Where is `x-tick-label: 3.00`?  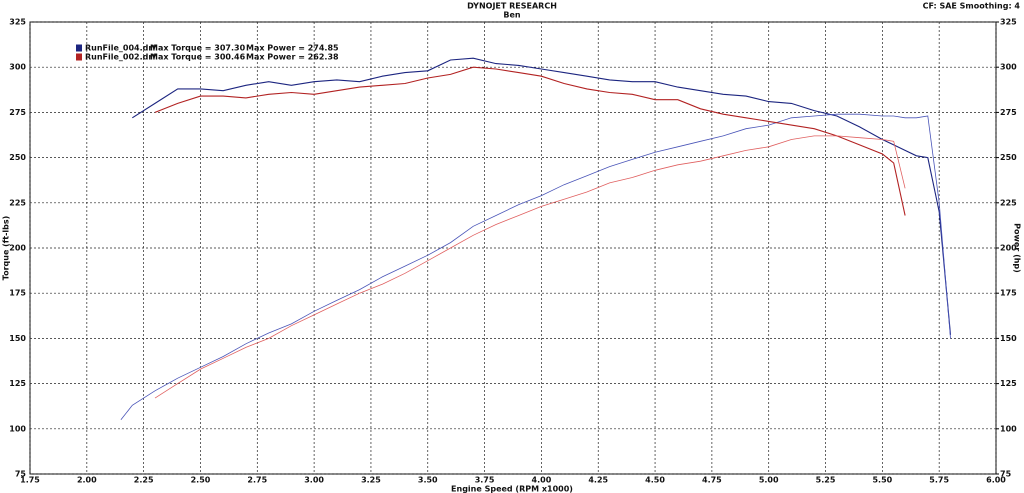
x-tick-label: 3.00 is located at coordinates (314, 480).